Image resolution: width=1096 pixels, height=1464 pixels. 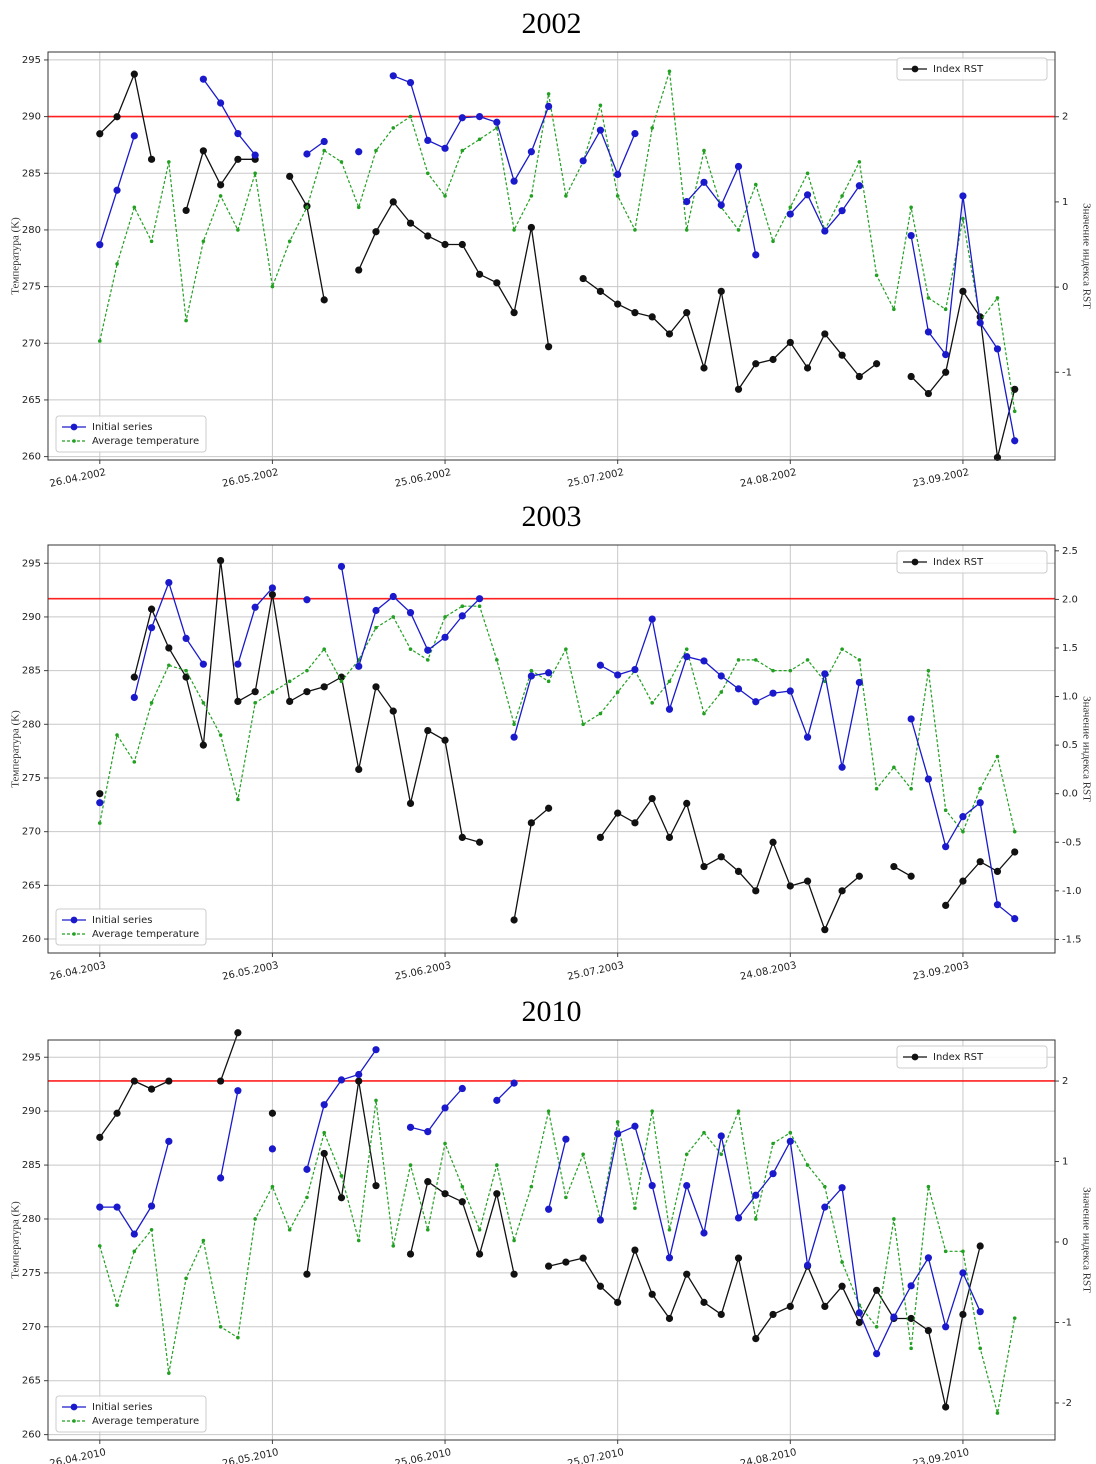 What do you see at coordinates (1086, 749) in the screenshot?
I see `y2-axis-label: Значение индекса RST` at bounding box center [1086, 749].